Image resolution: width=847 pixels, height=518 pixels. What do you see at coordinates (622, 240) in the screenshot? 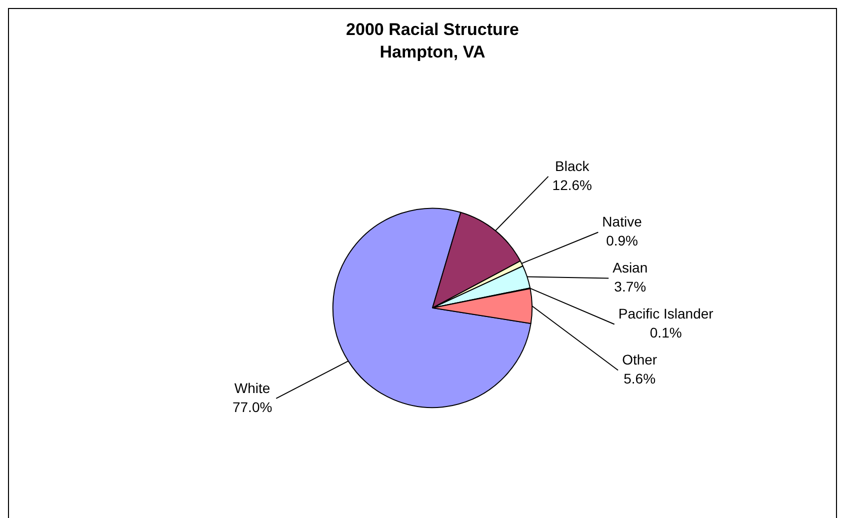
I see `data-label: 0.9%` at bounding box center [622, 240].